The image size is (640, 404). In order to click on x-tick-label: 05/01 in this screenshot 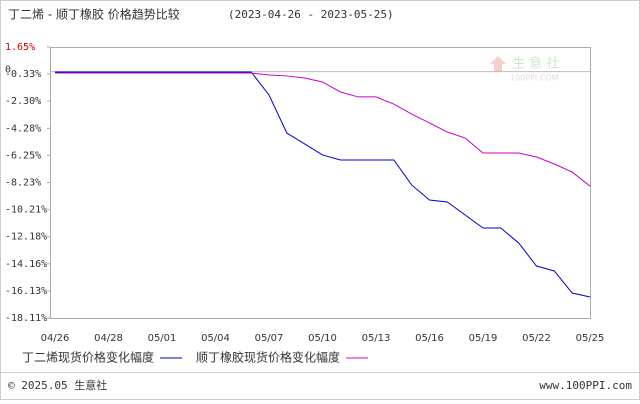, I will do `click(162, 338)`.